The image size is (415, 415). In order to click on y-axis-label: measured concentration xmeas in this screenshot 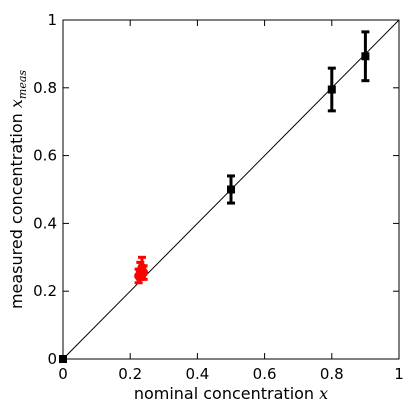, I will do `click(18, 189)`.